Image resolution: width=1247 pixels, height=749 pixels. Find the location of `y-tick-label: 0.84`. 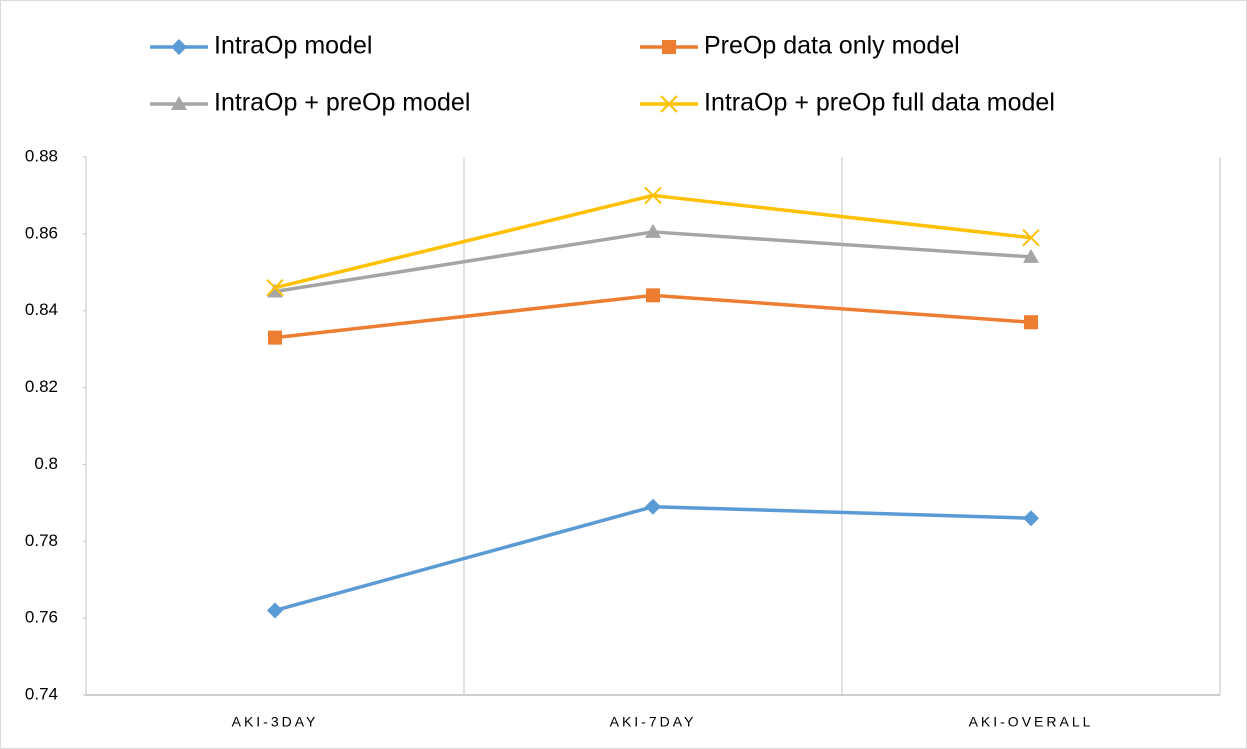

y-tick-label: 0.84 is located at coordinates (41, 309).